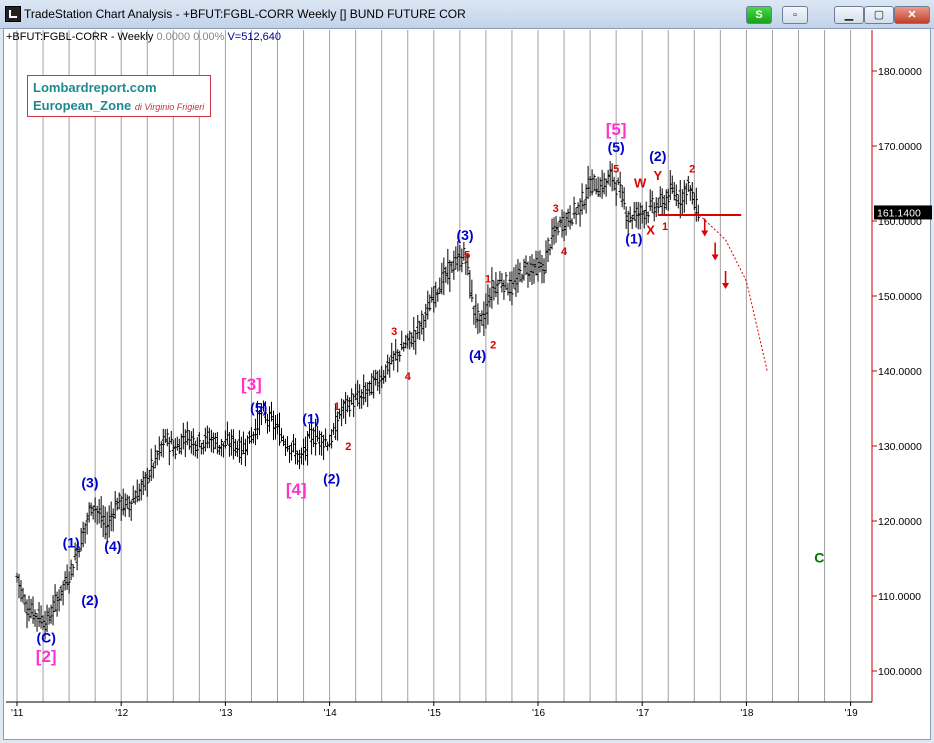  Describe the element at coordinates (899, 597) in the screenshot. I see `price-tick-label: 110.0000` at that location.